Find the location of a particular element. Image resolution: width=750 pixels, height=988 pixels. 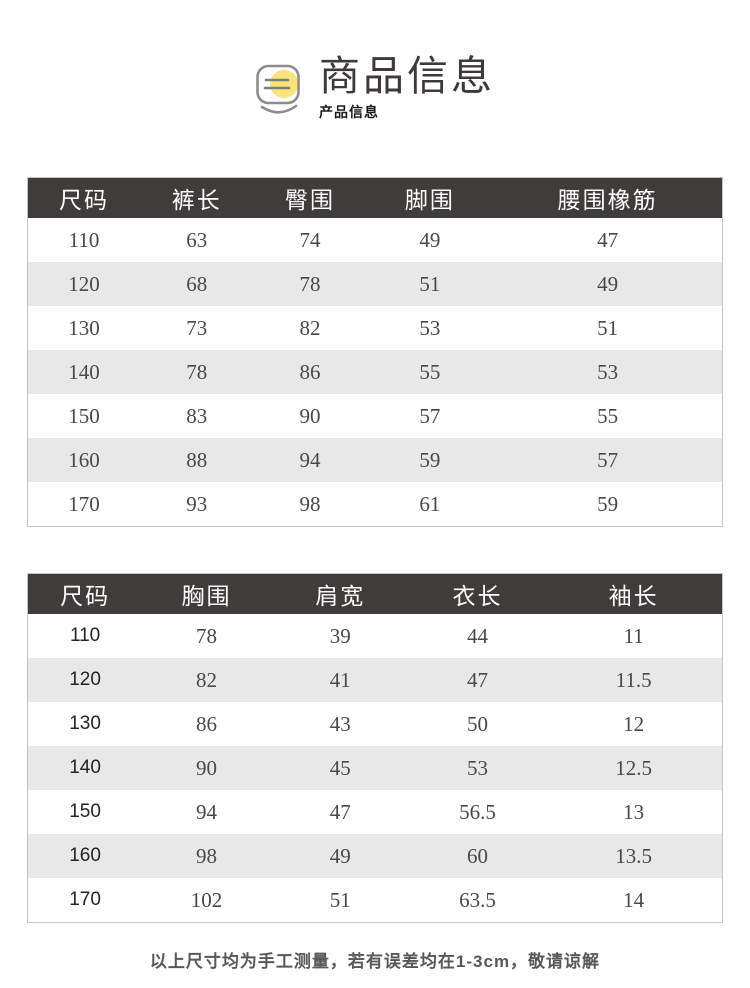

measure-cell: 98 is located at coordinates (310, 503).